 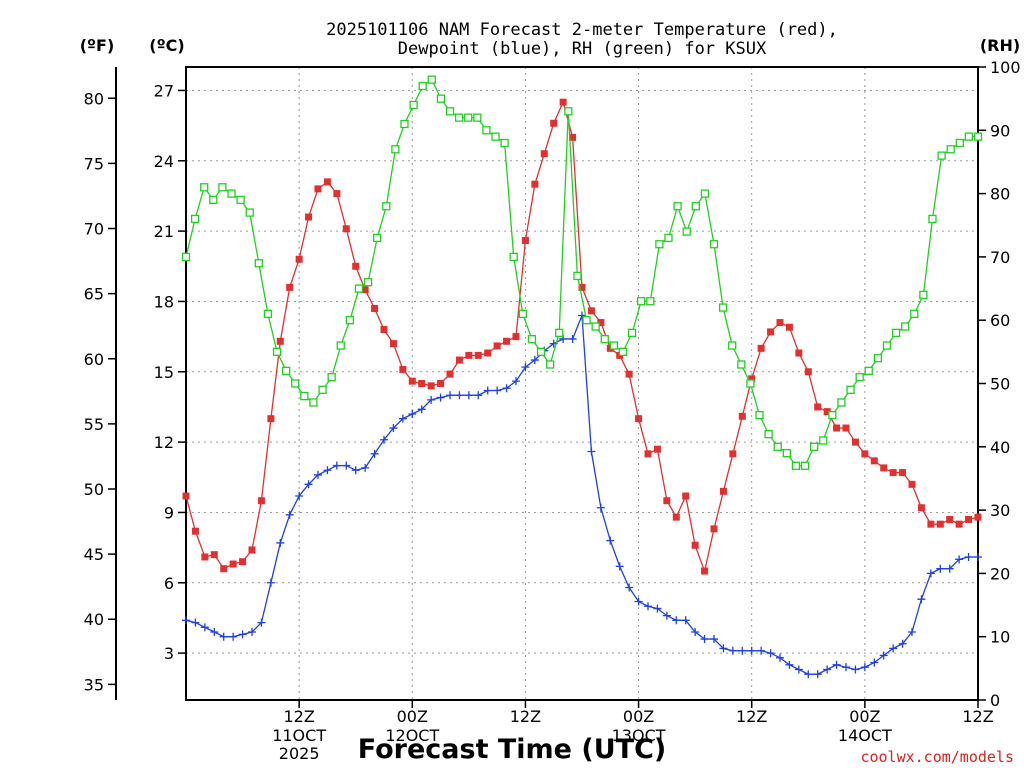 What do you see at coordinates (97, 45) in the screenshot?
I see `fahrenheit-unit-label: (ºF)` at bounding box center [97, 45].